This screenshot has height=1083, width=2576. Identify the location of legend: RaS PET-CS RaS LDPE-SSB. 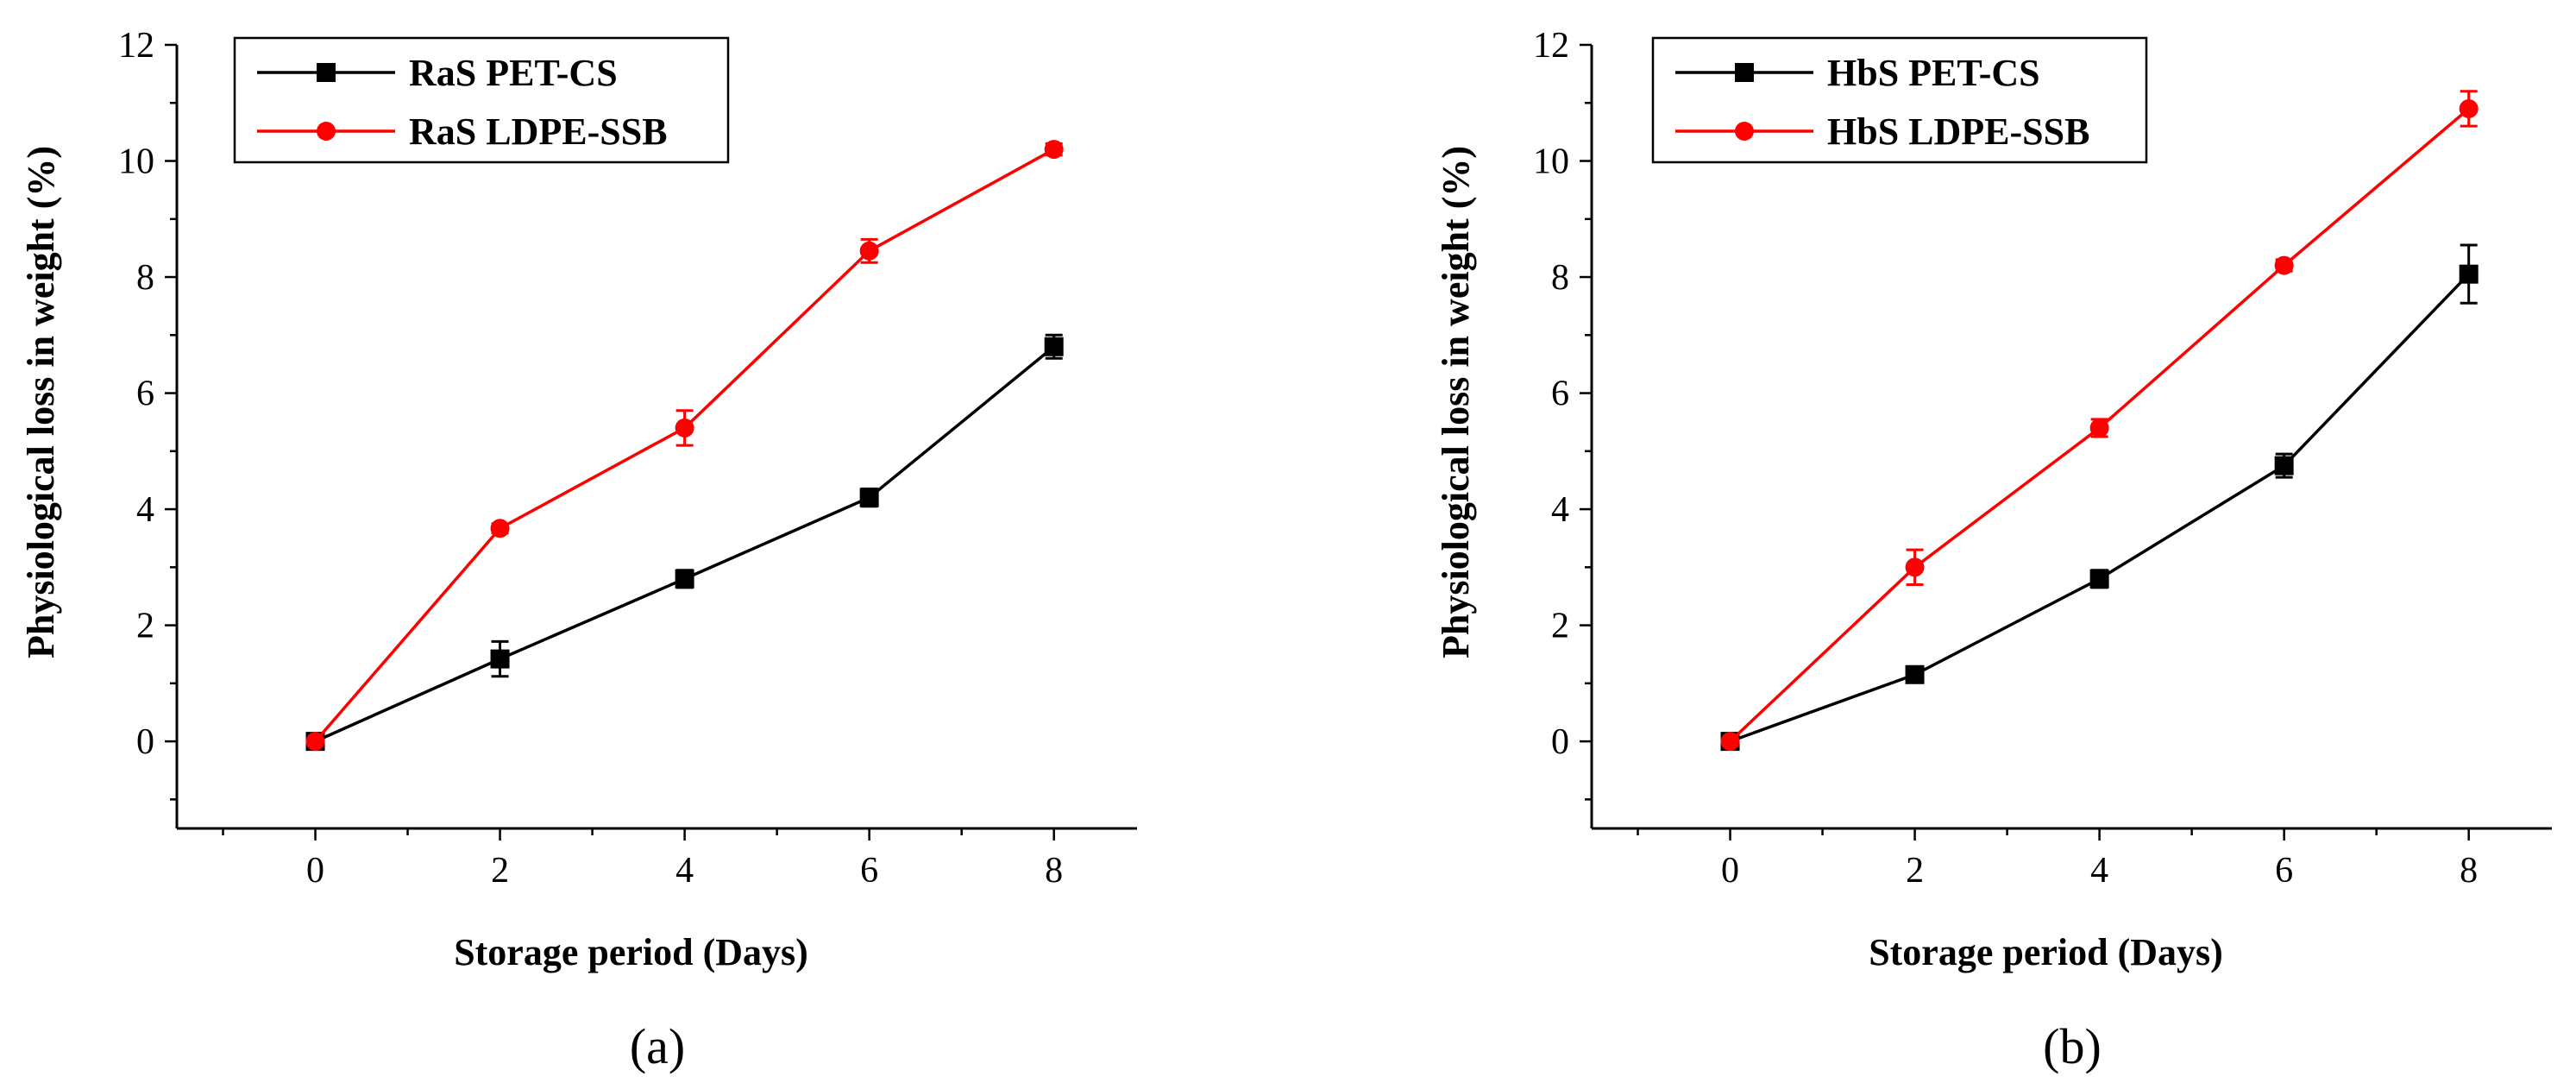
(481, 100).